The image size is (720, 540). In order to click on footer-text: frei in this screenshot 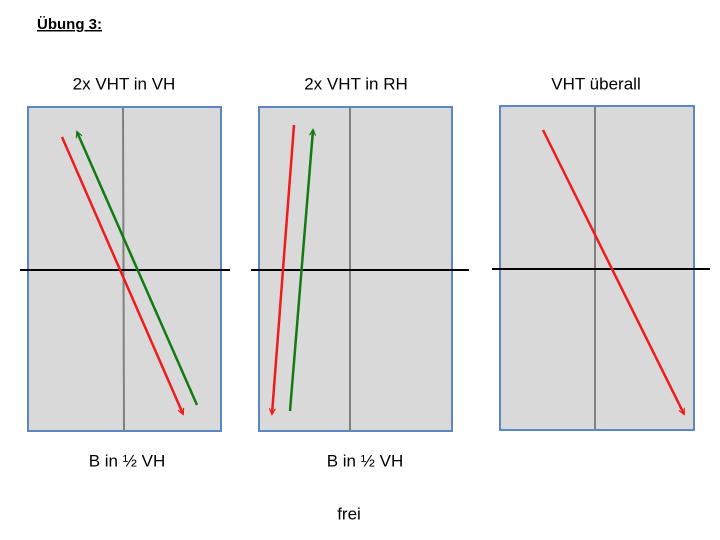, I will do `click(349, 513)`.